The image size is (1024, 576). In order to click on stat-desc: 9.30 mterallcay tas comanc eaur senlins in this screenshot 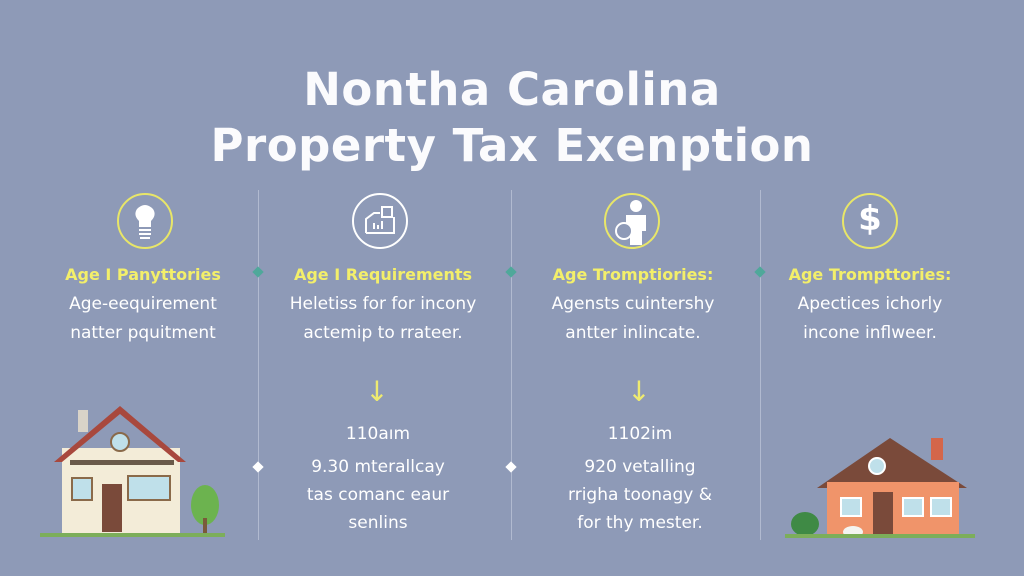, I will do `click(378, 495)`.